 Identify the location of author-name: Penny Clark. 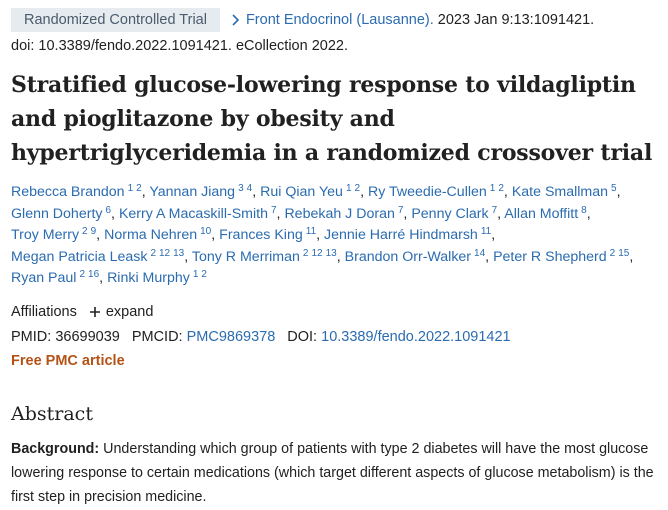
(450, 213).